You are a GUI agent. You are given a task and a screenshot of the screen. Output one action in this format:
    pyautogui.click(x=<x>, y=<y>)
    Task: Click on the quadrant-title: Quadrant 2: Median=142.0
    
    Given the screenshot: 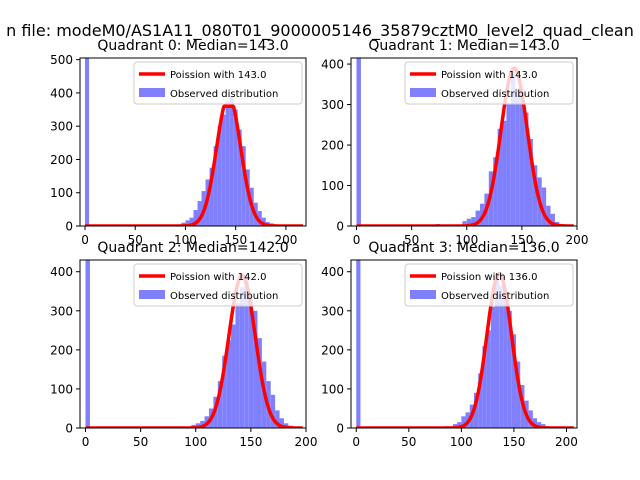 What is the action you would take?
    pyautogui.click(x=192, y=248)
    